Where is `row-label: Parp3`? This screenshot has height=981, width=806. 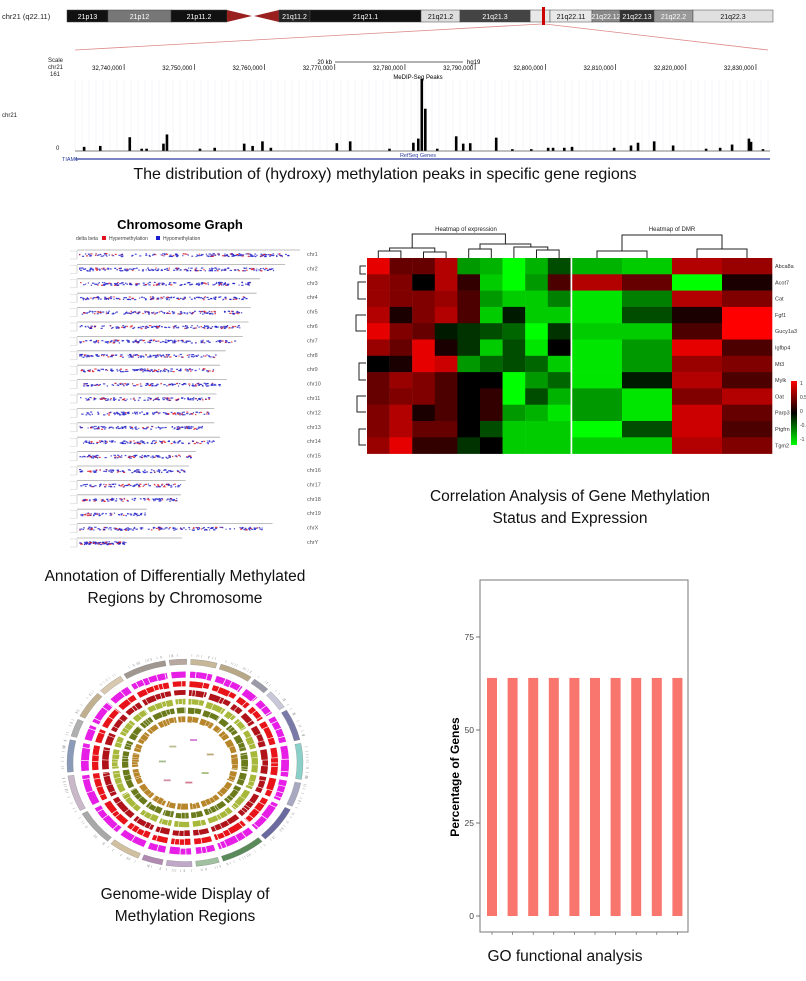 row-label: Parp3 is located at coordinates (782, 414).